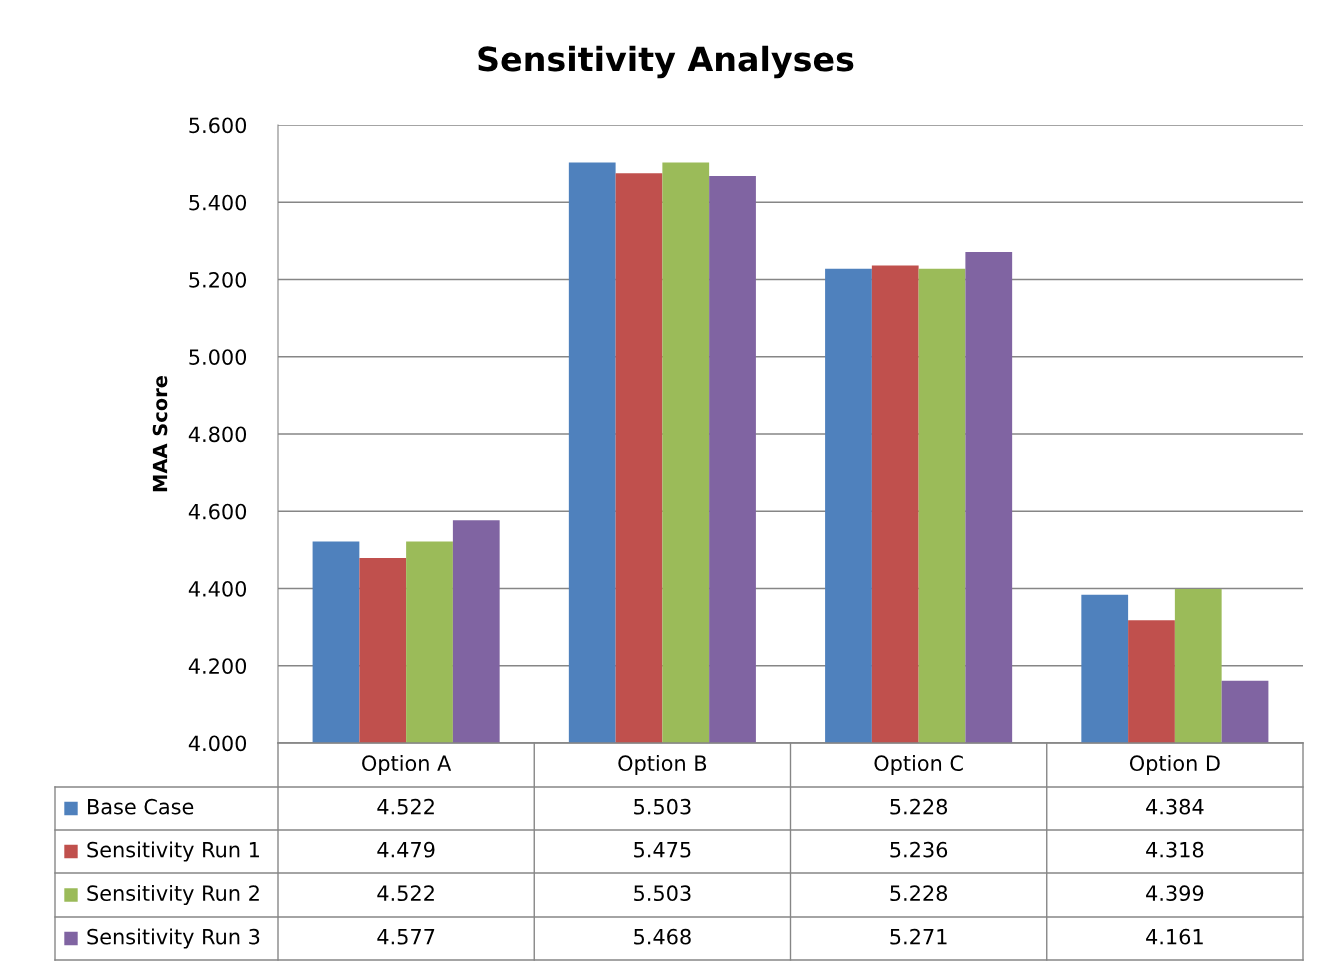  What do you see at coordinates (141, 806) in the screenshot?
I see `legend-label: Base Case` at bounding box center [141, 806].